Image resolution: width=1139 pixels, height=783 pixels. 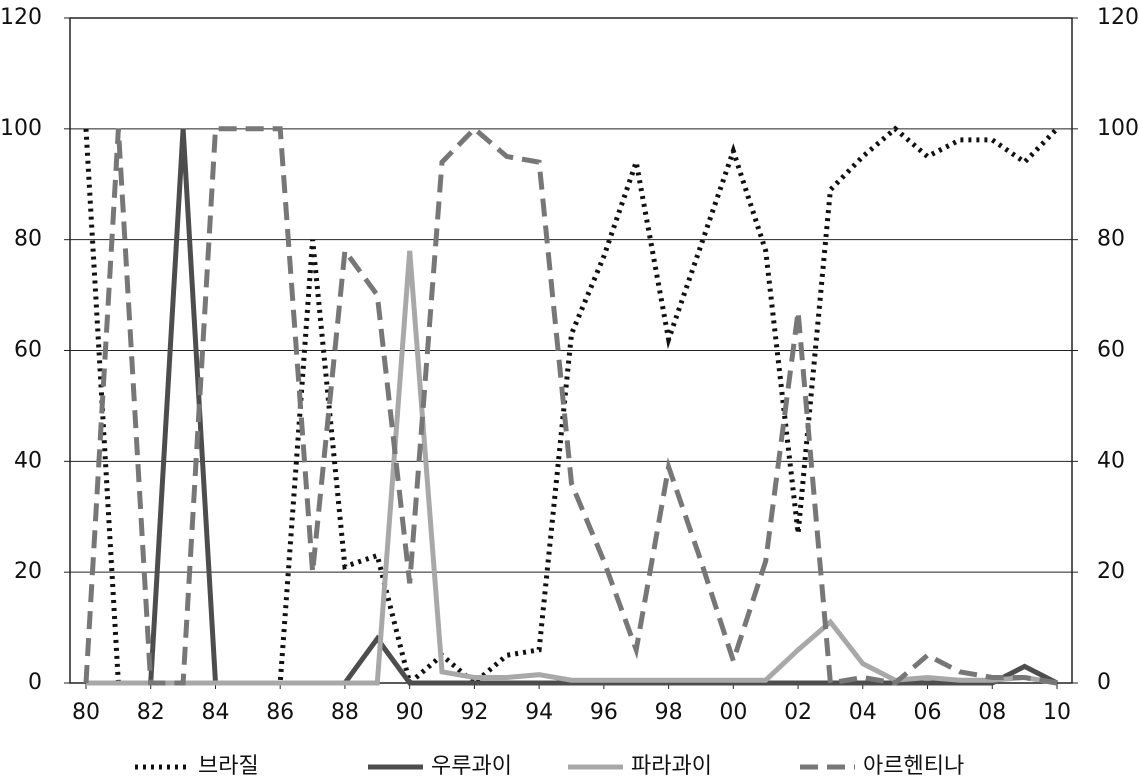 What do you see at coordinates (604, 712) in the screenshot?
I see `x-tick-label: 96` at bounding box center [604, 712].